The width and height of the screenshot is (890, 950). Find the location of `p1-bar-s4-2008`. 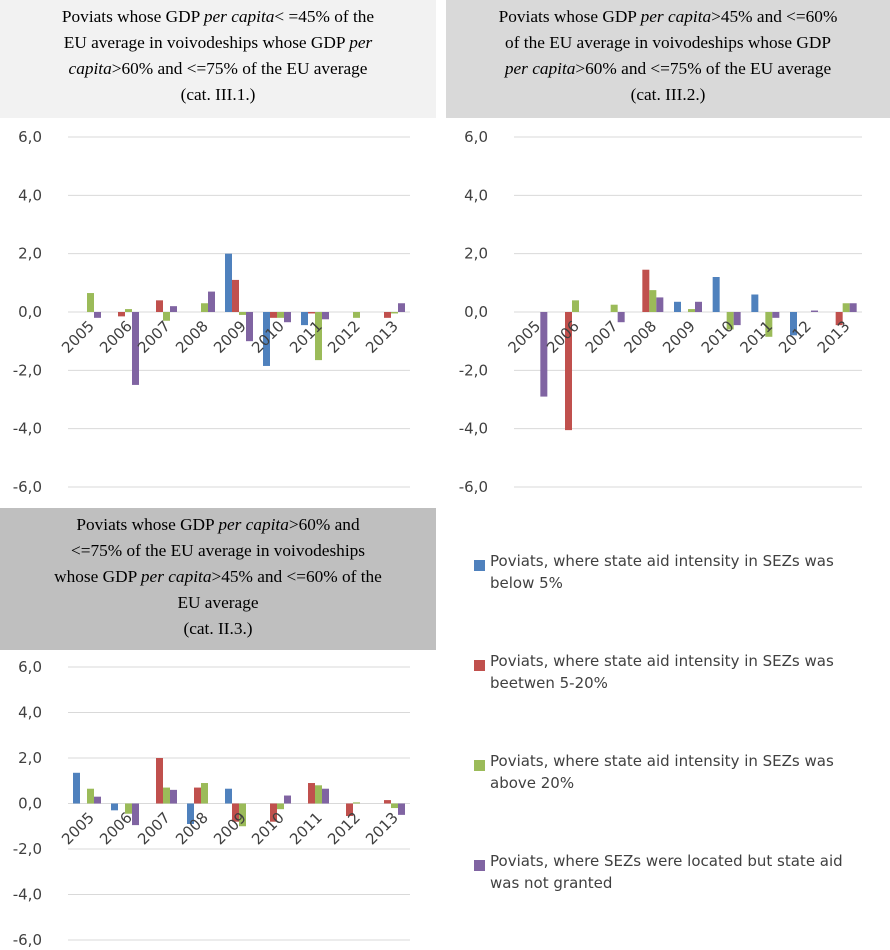

p1-bar-s4-2008 is located at coordinates (211, 301).